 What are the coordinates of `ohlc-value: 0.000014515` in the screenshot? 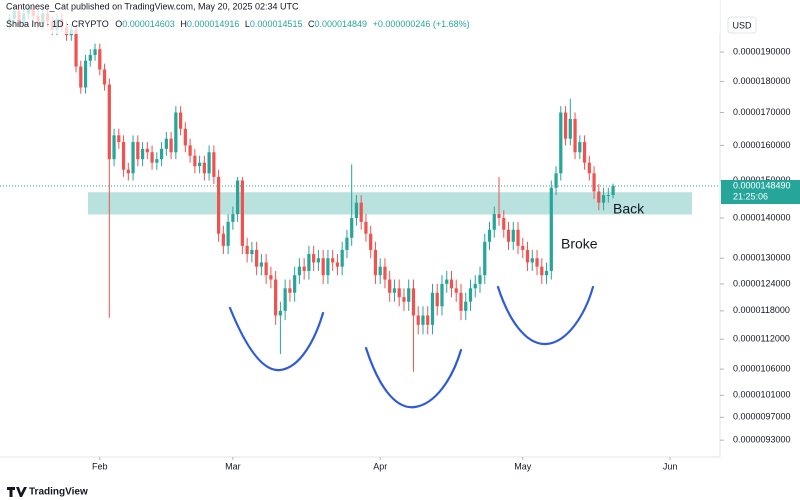 It's located at (276, 24).